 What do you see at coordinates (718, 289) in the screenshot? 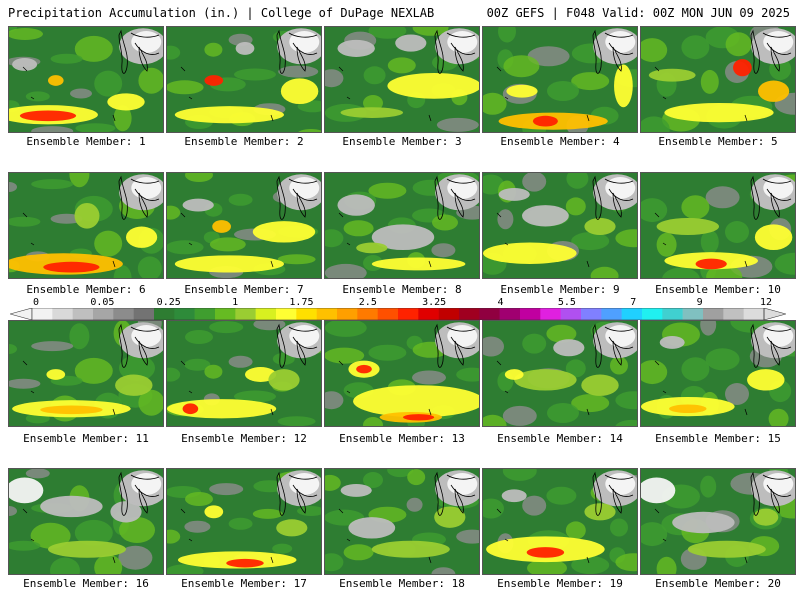
I see `ensemble-member-label: Ensemble Member: 10` at bounding box center [718, 289].